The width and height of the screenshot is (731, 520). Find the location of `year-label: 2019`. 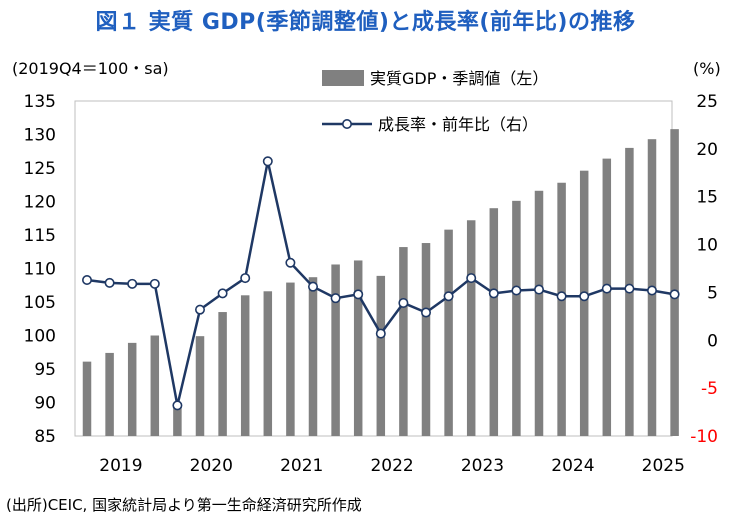

year-label: 2019 is located at coordinates (120, 466).